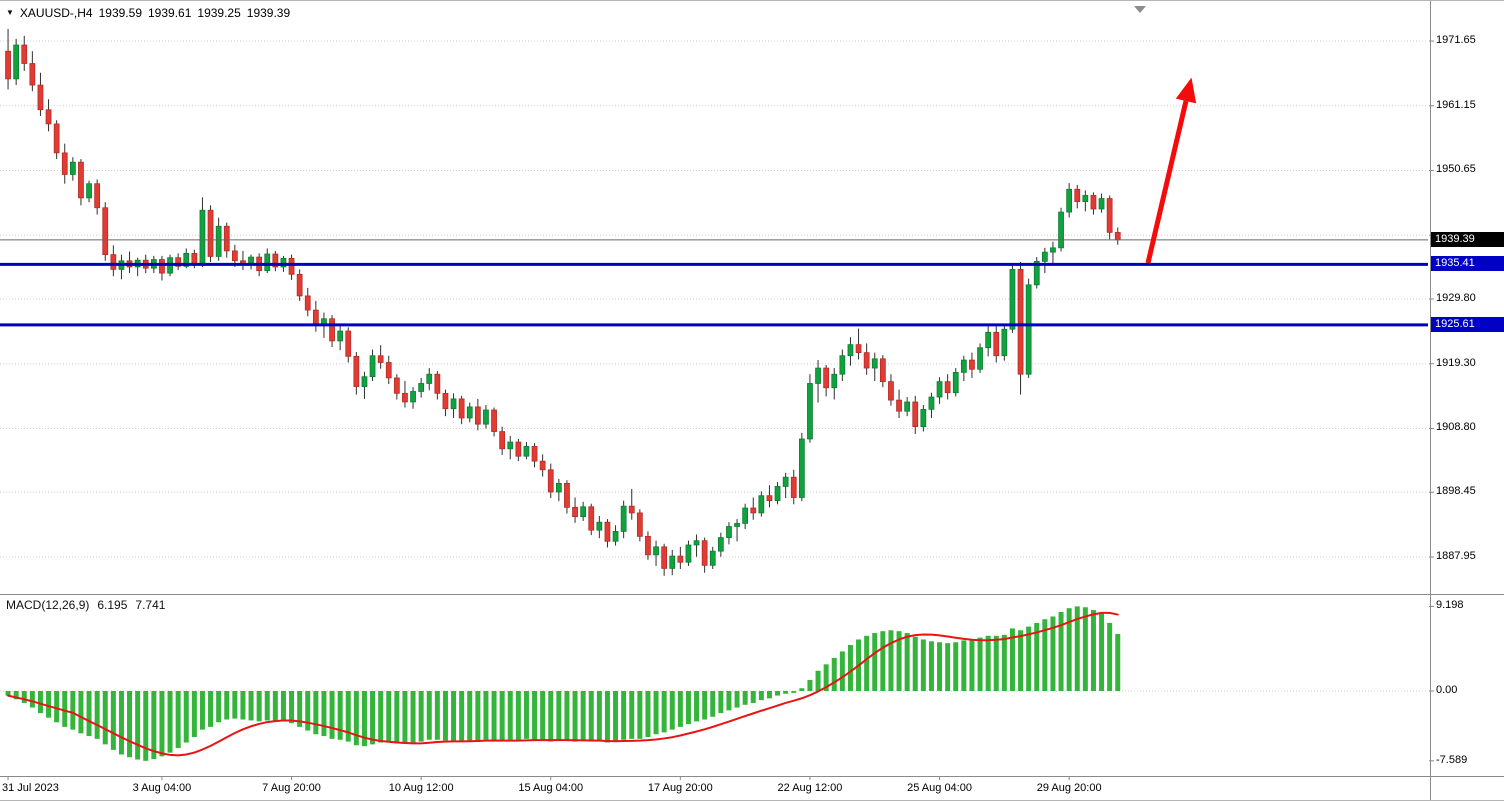 This screenshot has width=1504, height=801. What do you see at coordinates (1467, 239) in the screenshot?
I see `current-price-badge: 1939.39` at bounding box center [1467, 239].